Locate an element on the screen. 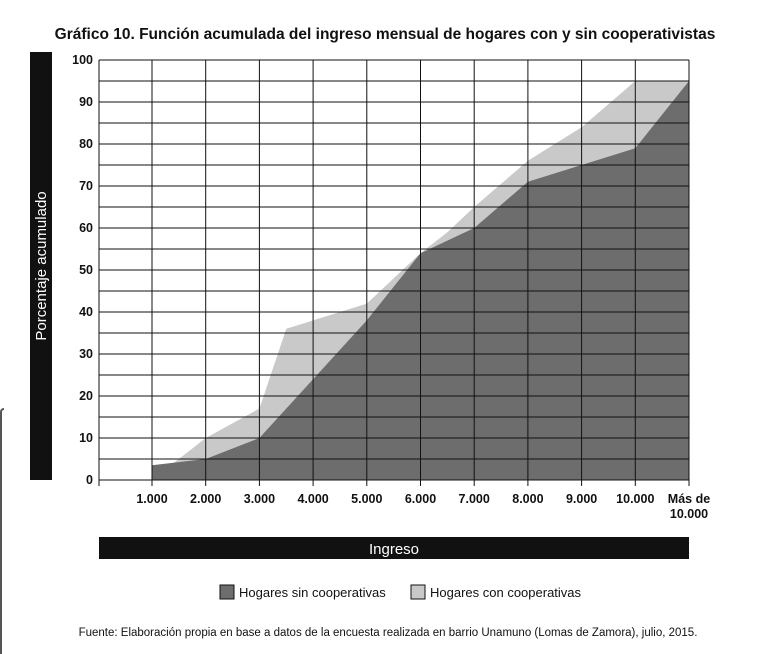 The image size is (765, 654). x-tick-label: Más de is located at coordinates (689, 499).